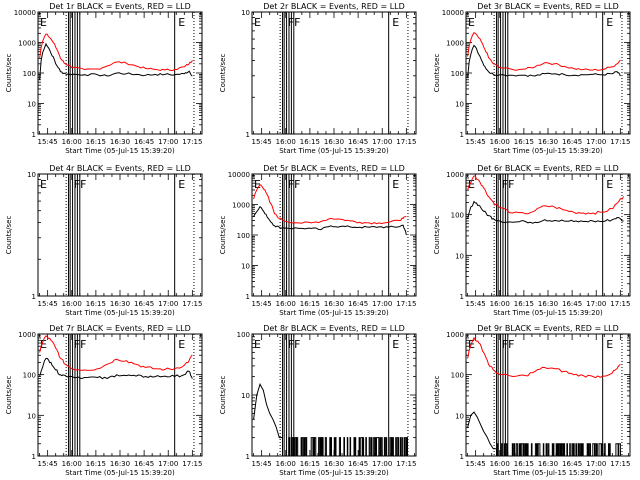 This screenshot has height=480, width=640. Describe the element at coordinates (120, 6) in the screenshot. I see `panel-title: Det 1r BLACK = Events, RED = LLD` at that location.